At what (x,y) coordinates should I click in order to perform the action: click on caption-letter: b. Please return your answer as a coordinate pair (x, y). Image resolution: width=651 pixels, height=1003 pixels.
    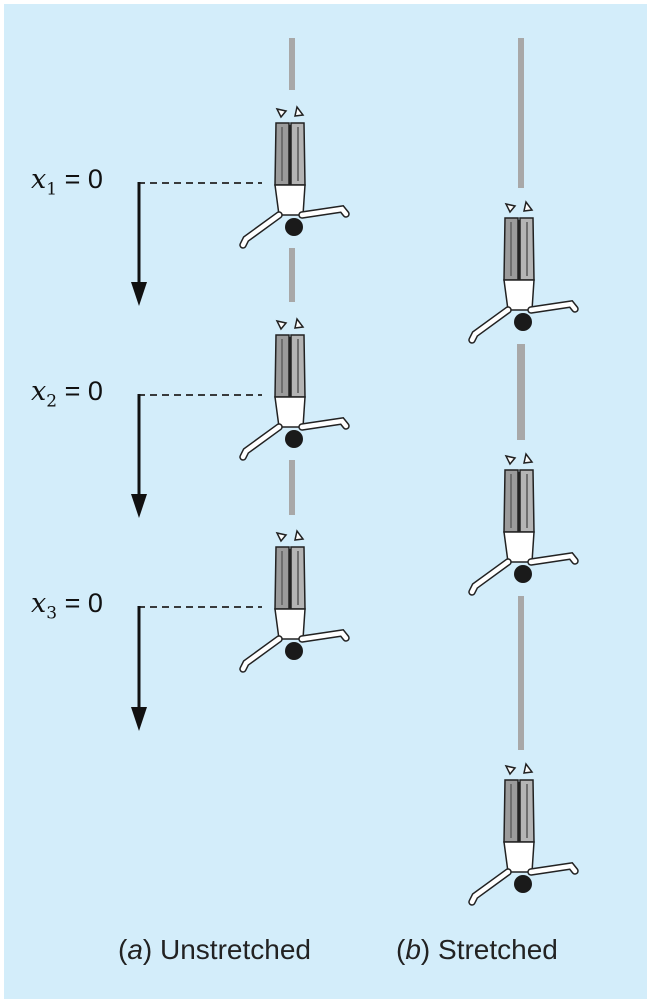
    Looking at the image, I should click on (413, 949).